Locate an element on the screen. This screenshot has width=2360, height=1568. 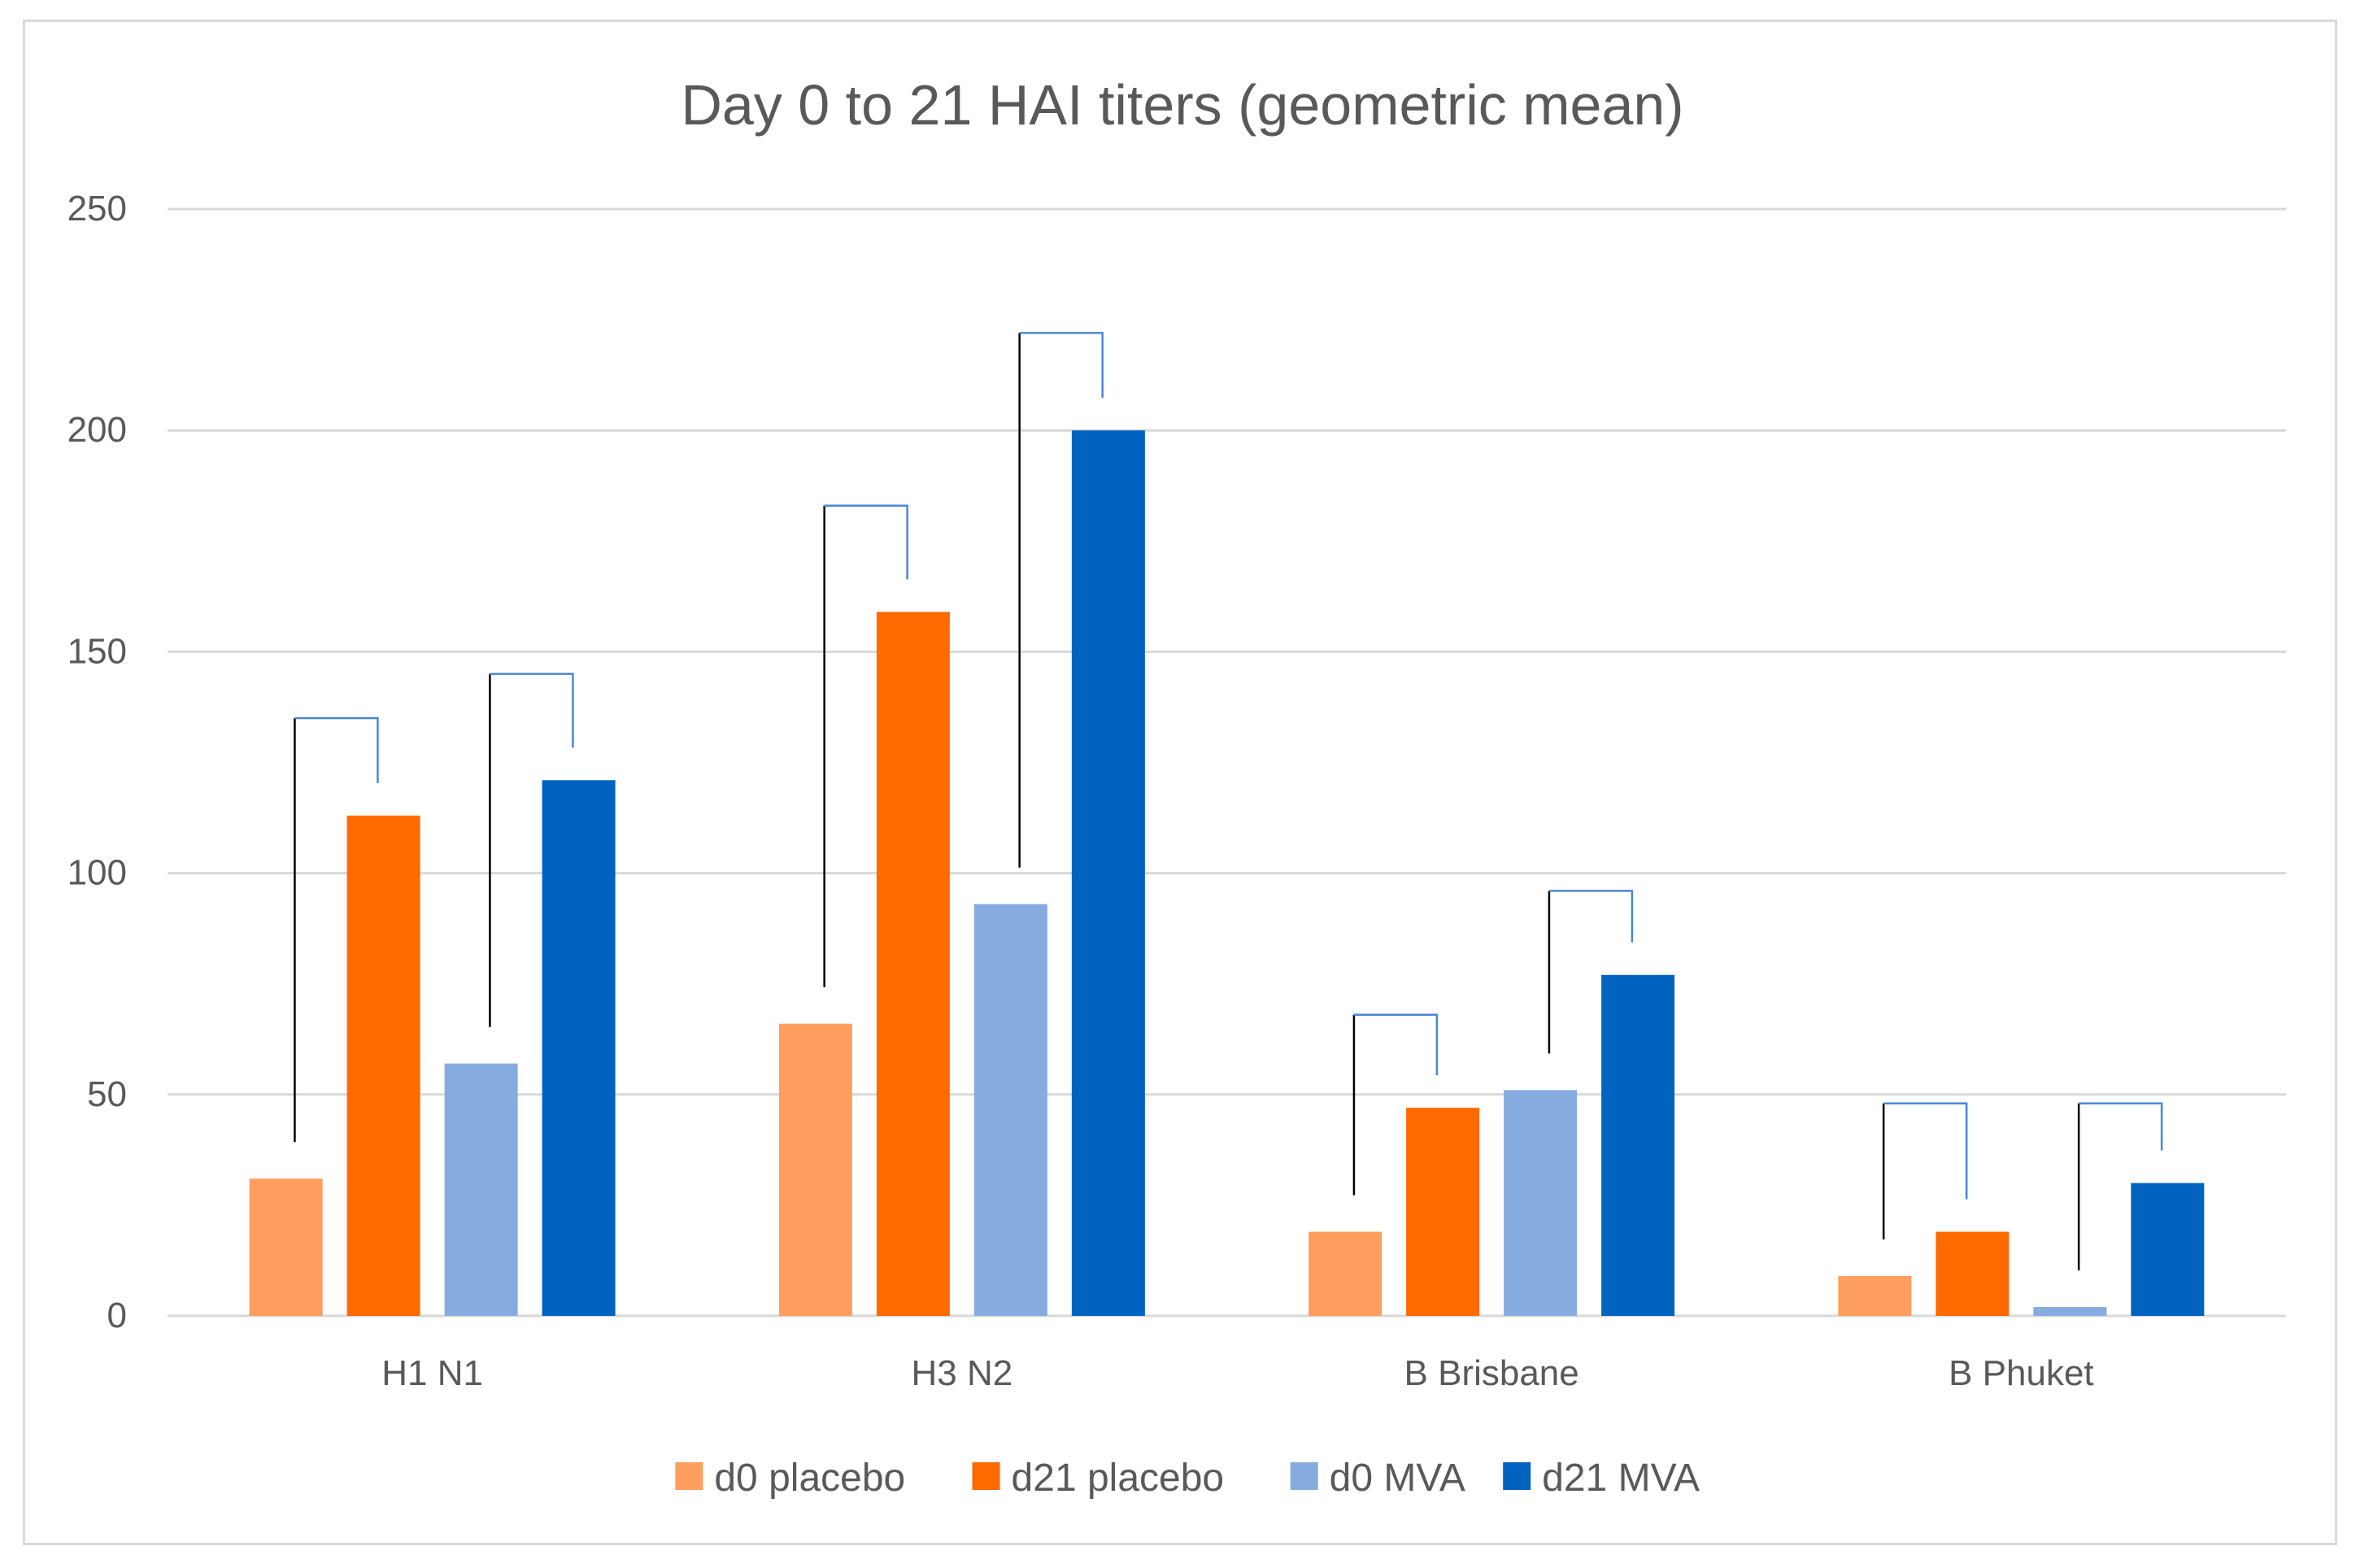
x-tick-label: B Brisbane is located at coordinates (1492, 1373).